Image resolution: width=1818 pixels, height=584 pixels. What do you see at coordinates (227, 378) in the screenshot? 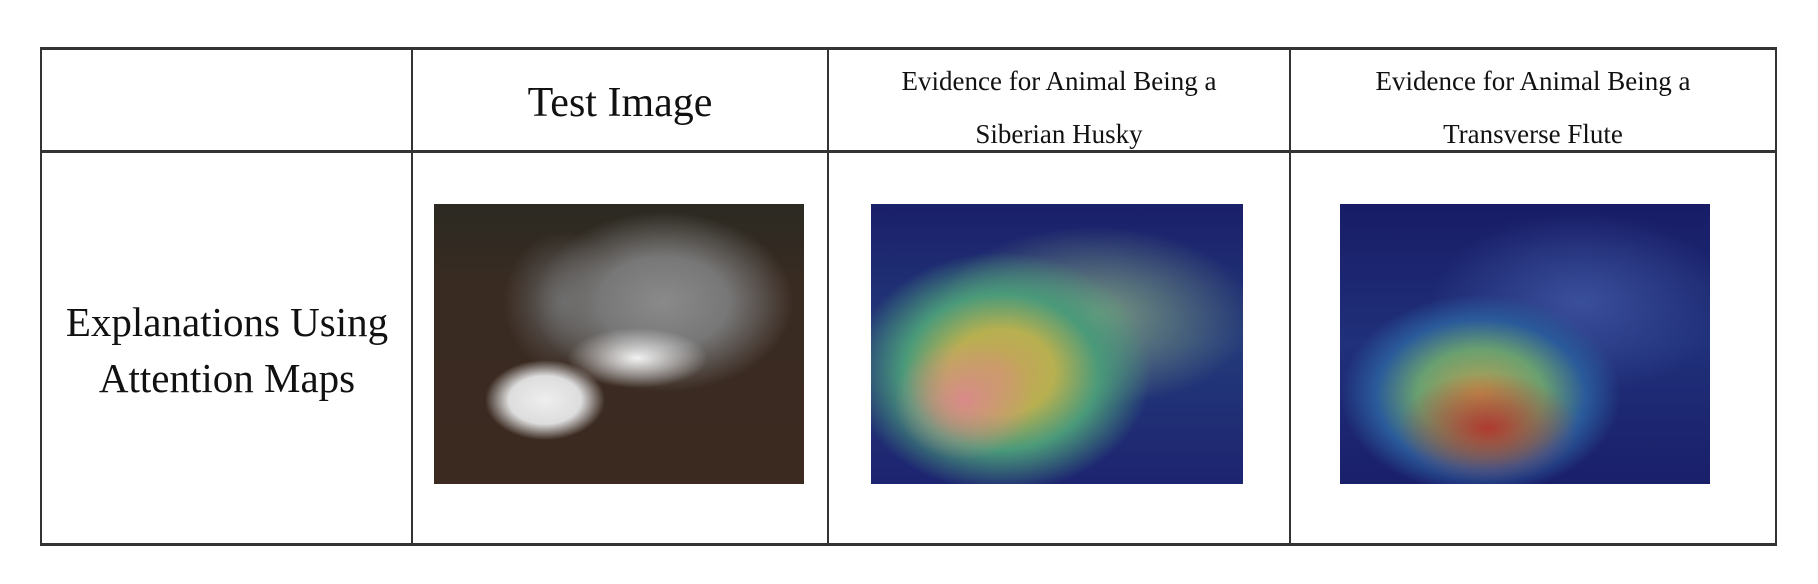
I see `row-label-line2: Attention Maps` at bounding box center [227, 378].